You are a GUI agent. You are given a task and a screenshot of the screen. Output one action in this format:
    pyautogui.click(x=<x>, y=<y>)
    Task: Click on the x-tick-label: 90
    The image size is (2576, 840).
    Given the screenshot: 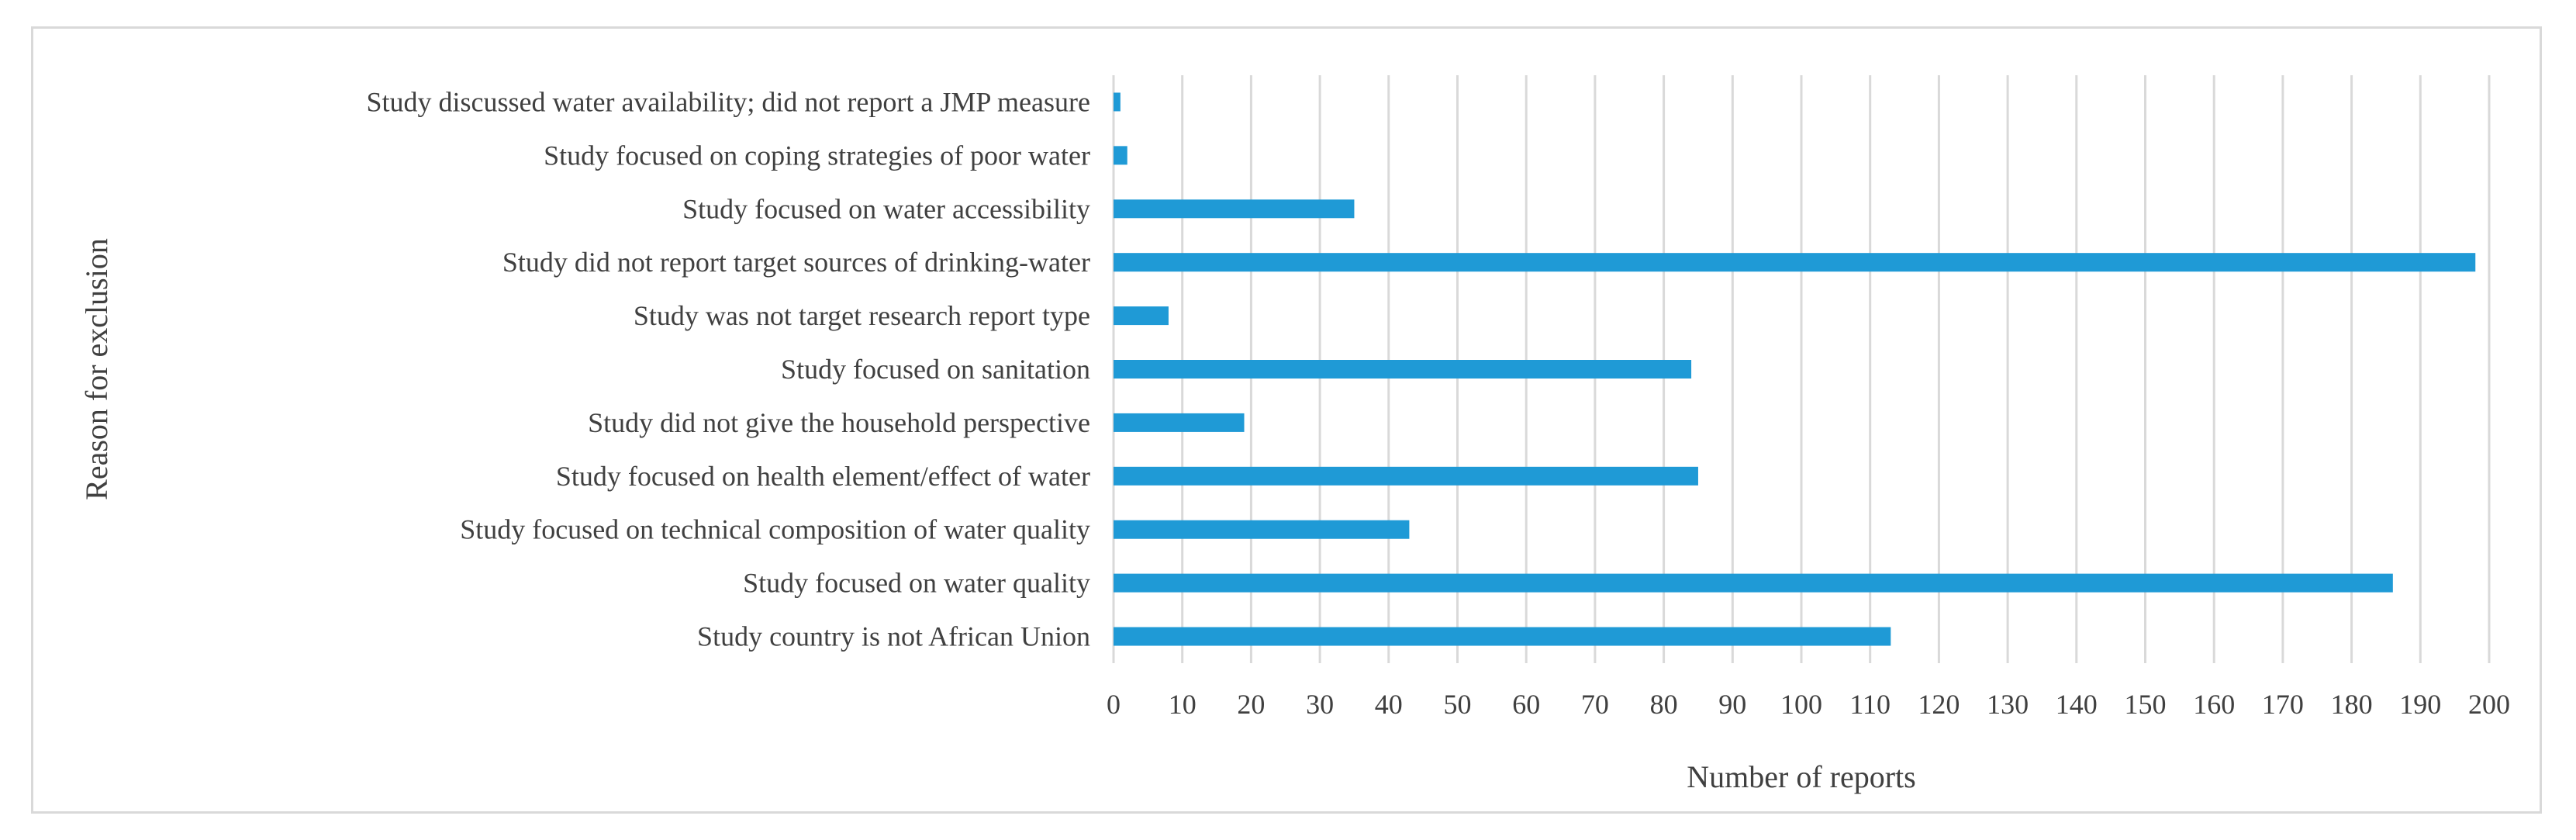 What is the action you would take?
    pyautogui.click(x=1732, y=705)
    